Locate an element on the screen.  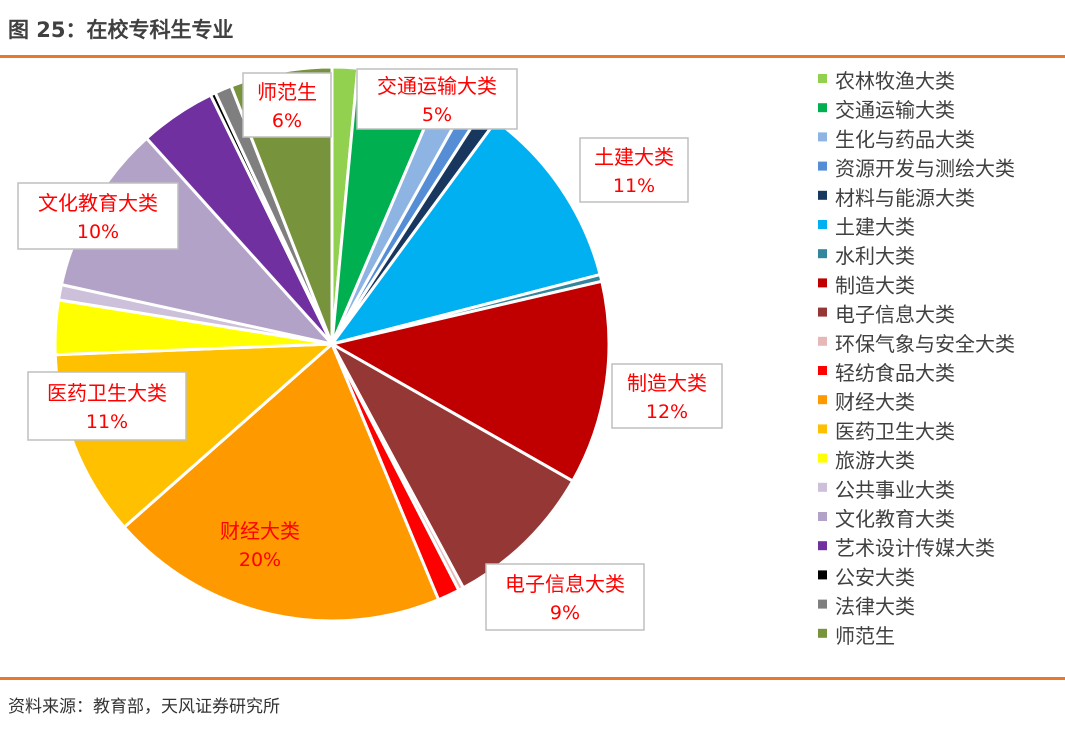
legend-item-7: 水利大类 is located at coordinates (866, 256).